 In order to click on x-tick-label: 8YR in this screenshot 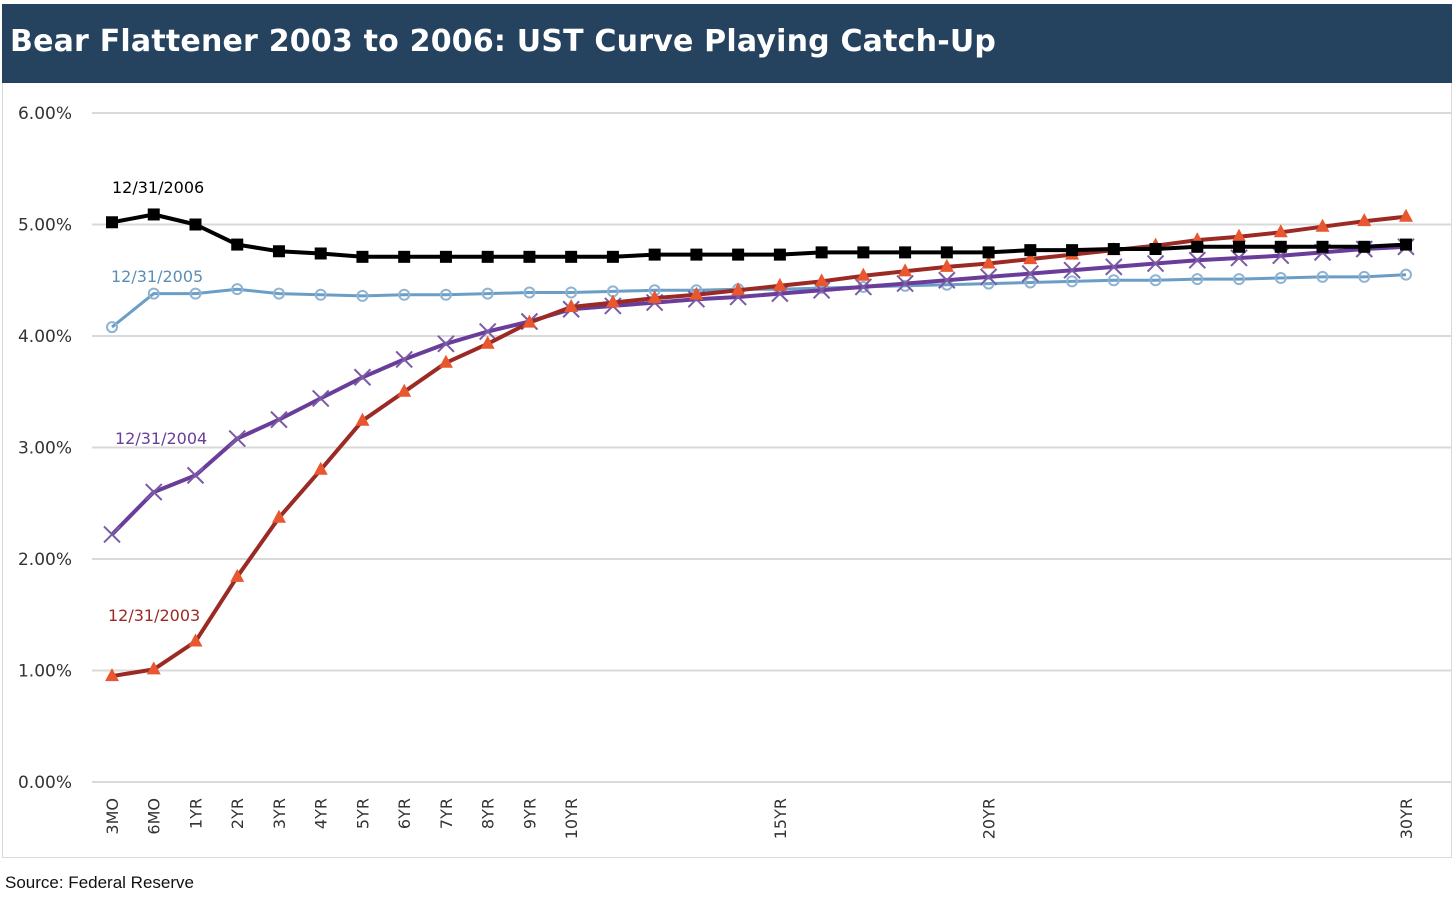, I will do `click(488, 813)`.